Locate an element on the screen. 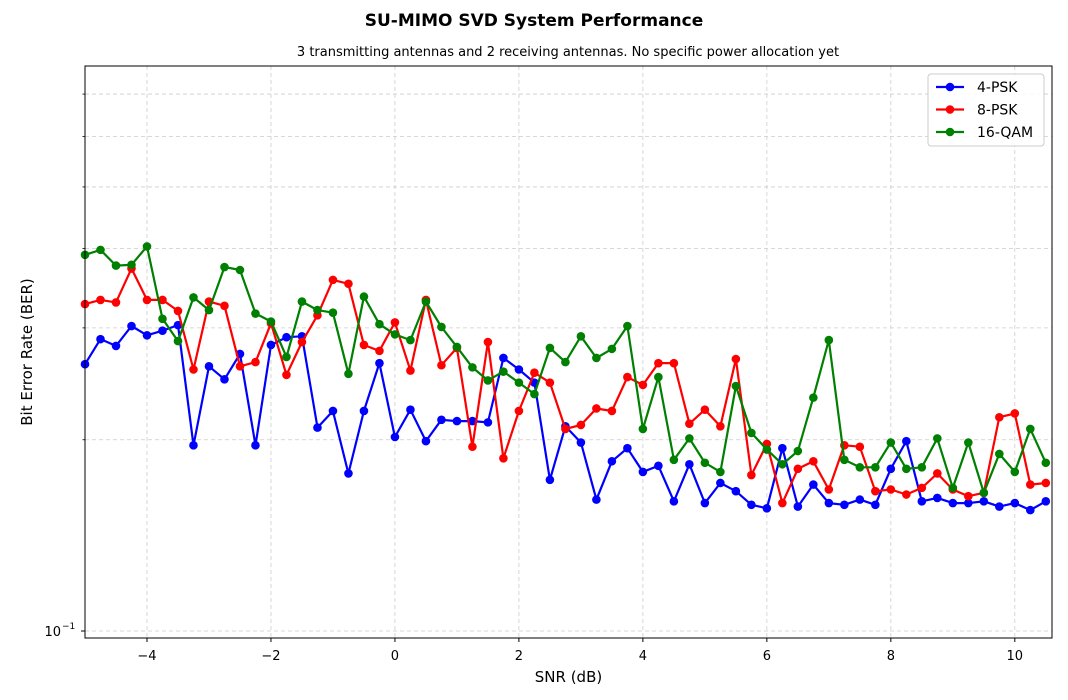  x-tick-label: 8 is located at coordinates (891, 656).